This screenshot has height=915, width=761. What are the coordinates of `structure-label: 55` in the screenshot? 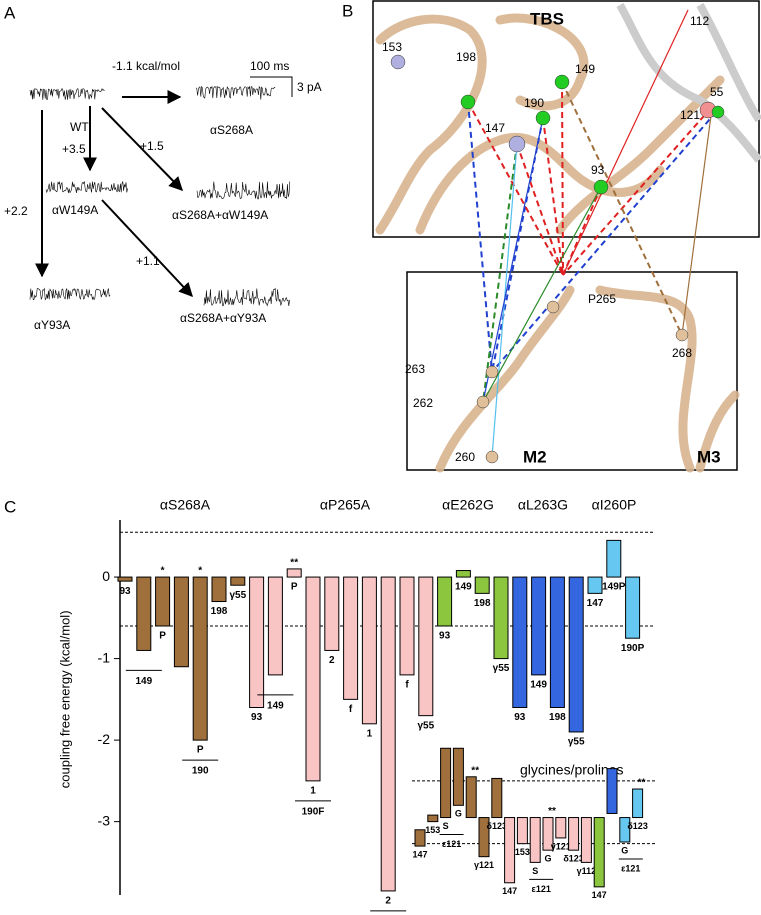 It's located at (717, 92).